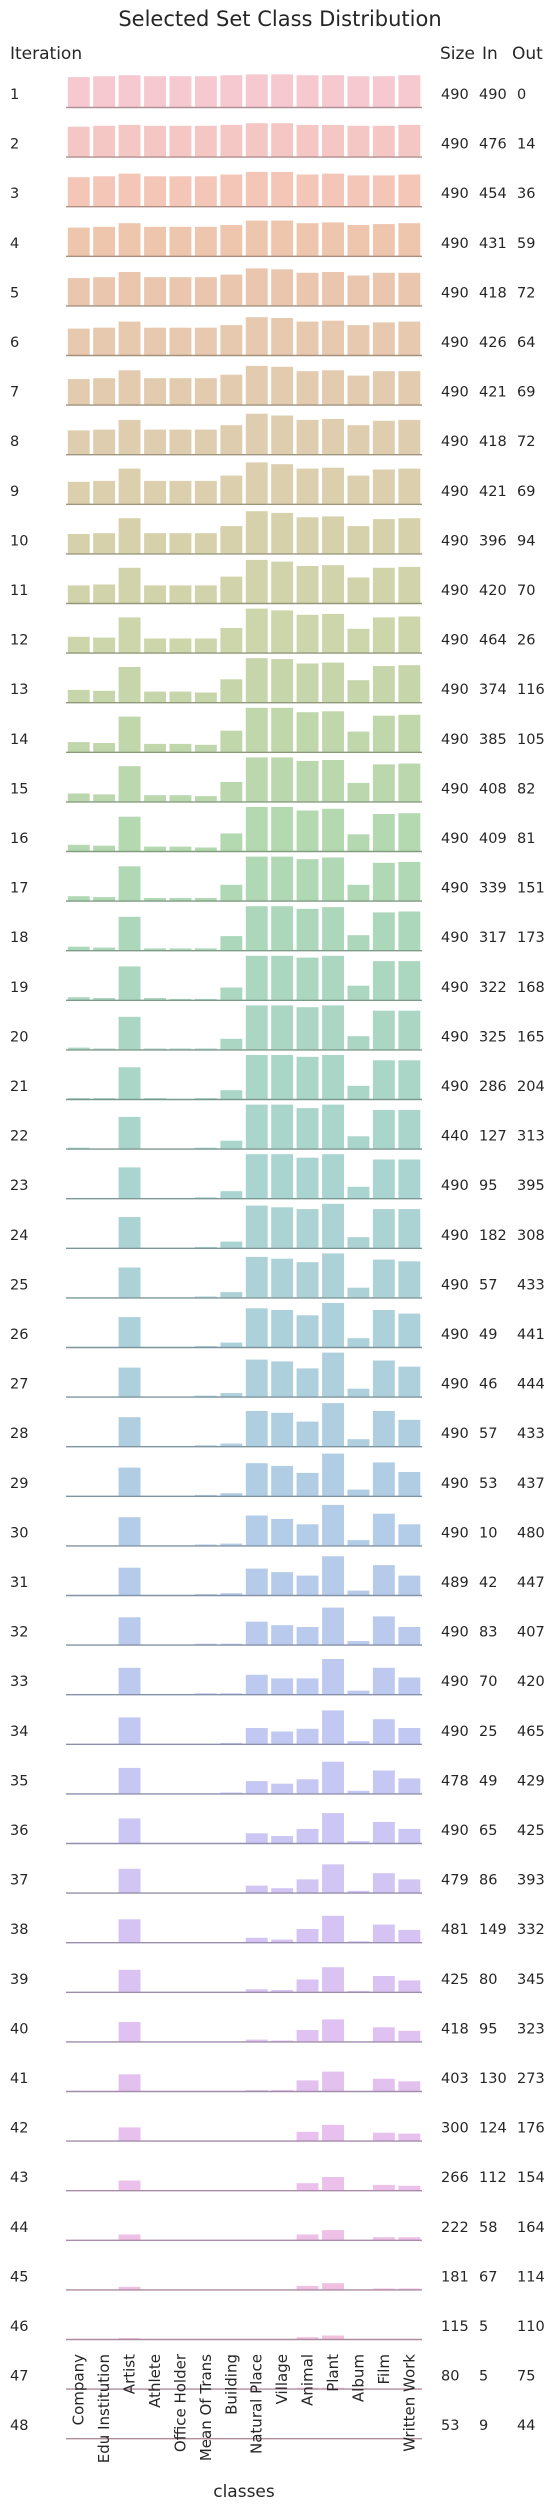  What do you see at coordinates (526, 194) in the screenshot?
I see `out-value: 36` at bounding box center [526, 194].